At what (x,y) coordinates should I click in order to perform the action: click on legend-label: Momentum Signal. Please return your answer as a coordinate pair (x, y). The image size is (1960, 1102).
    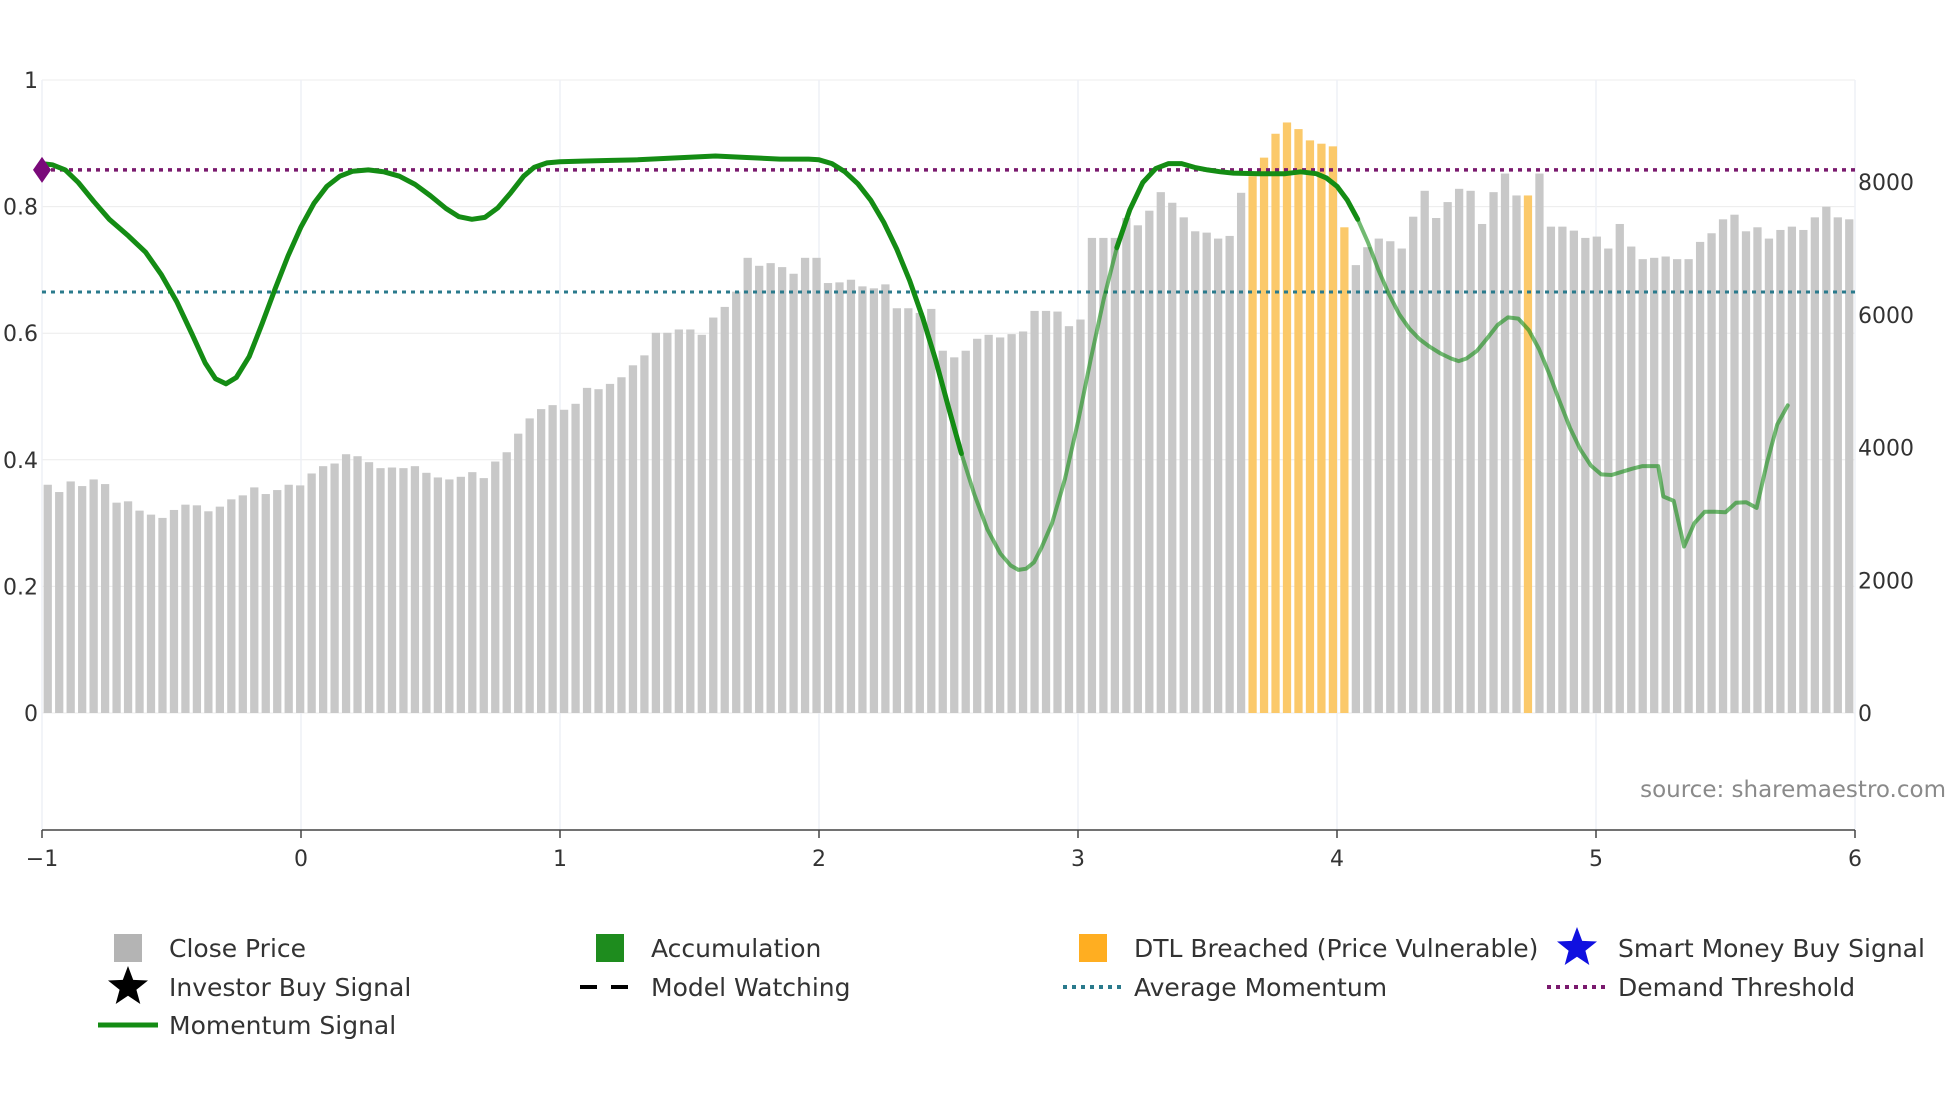
    Looking at the image, I should click on (282, 1025).